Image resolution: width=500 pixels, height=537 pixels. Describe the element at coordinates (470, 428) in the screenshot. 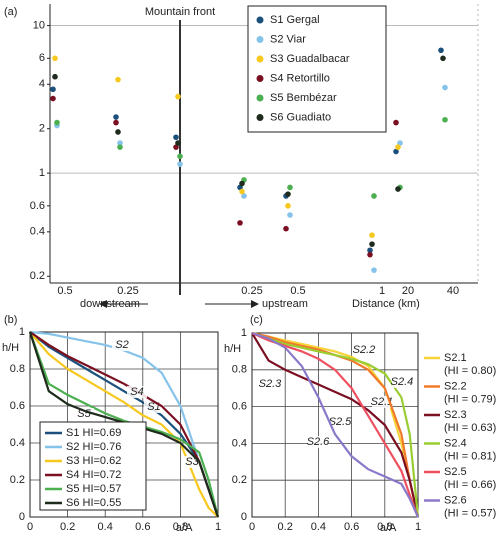

I see `legend-hi: (HI = 0.63)` at that location.